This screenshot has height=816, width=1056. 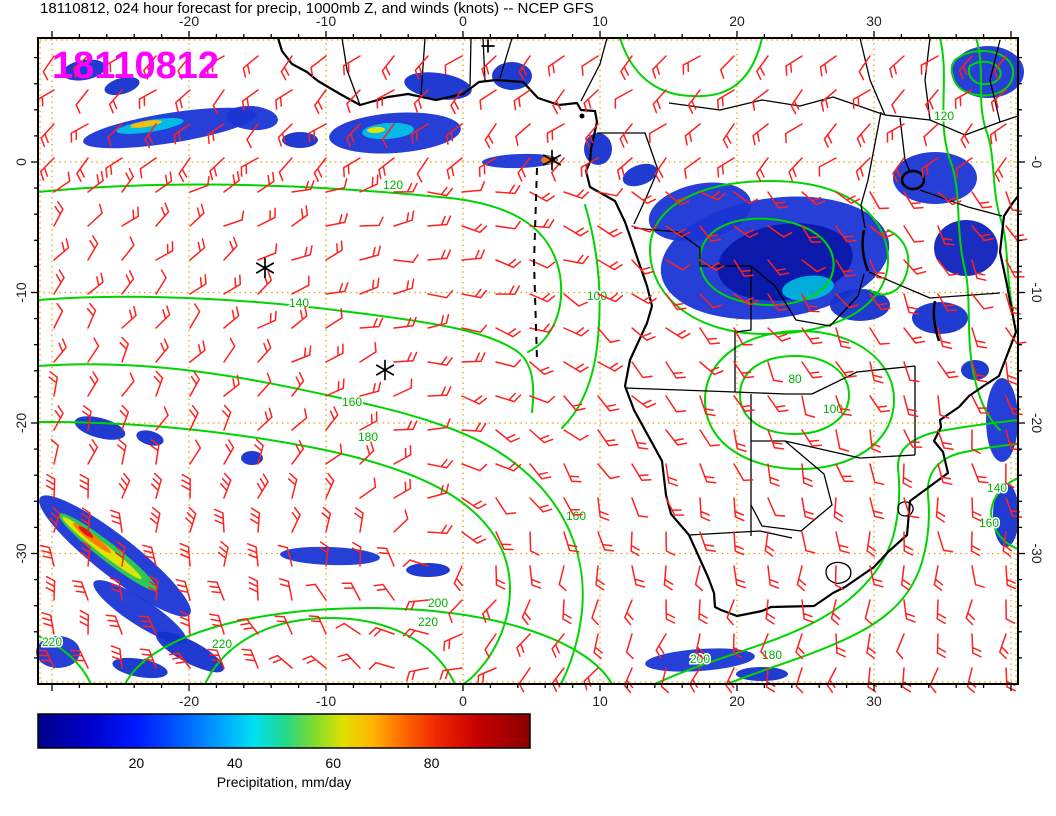 I want to click on axis-label-bottom: 0, so click(x=463, y=701).